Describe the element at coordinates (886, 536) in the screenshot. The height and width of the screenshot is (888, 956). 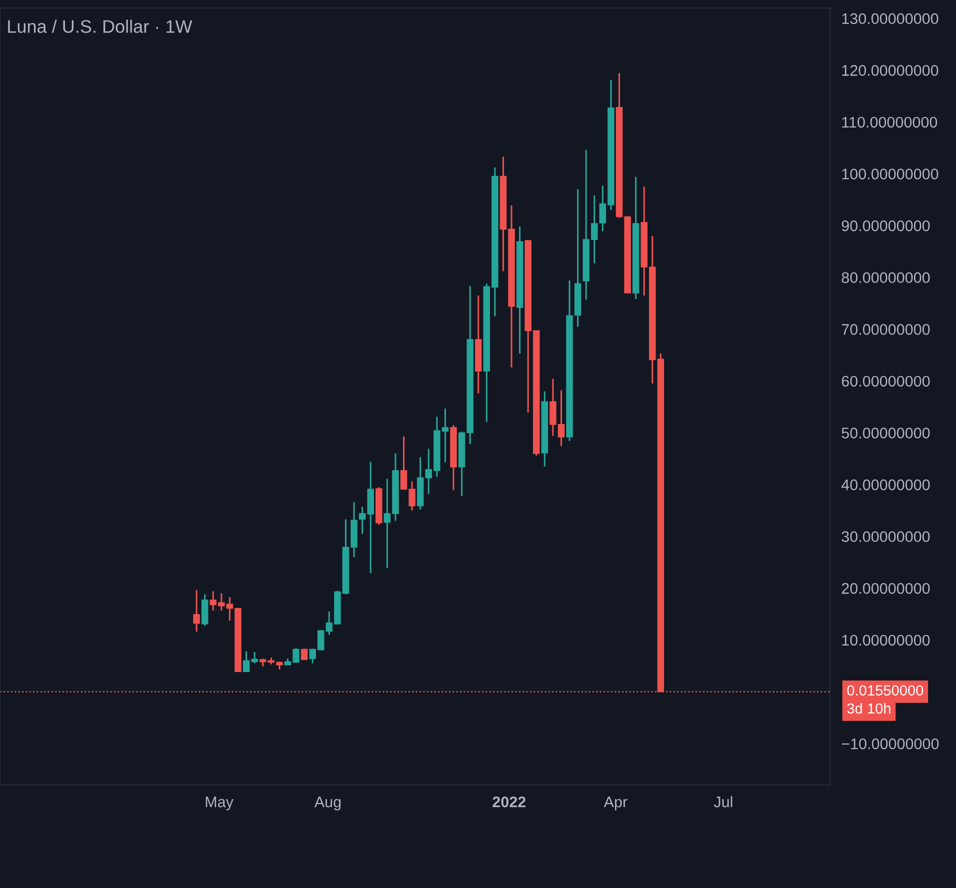
I see `y-tick-label: 30.00000000` at that location.